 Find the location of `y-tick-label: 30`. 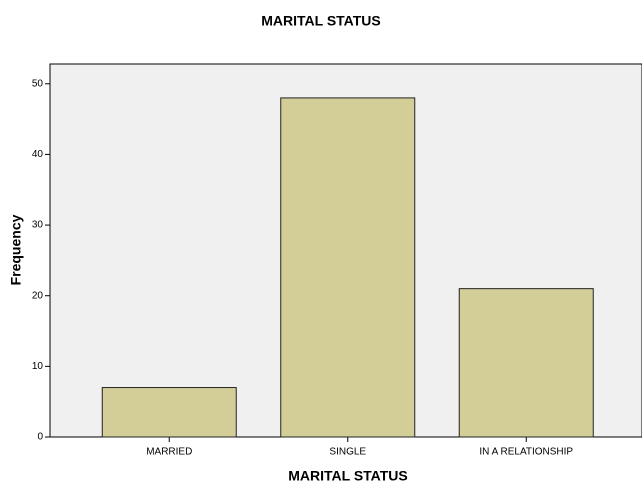

y-tick-label: 30 is located at coordinates (38, 225).